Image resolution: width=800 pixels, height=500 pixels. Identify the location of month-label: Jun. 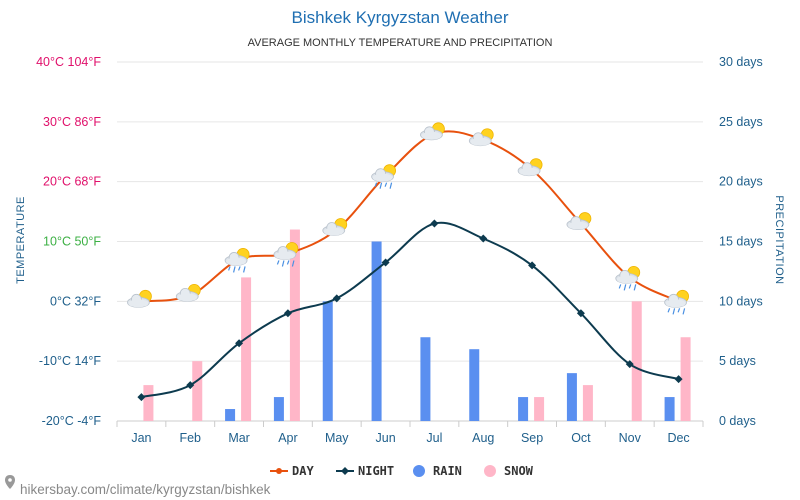
(386, 438).